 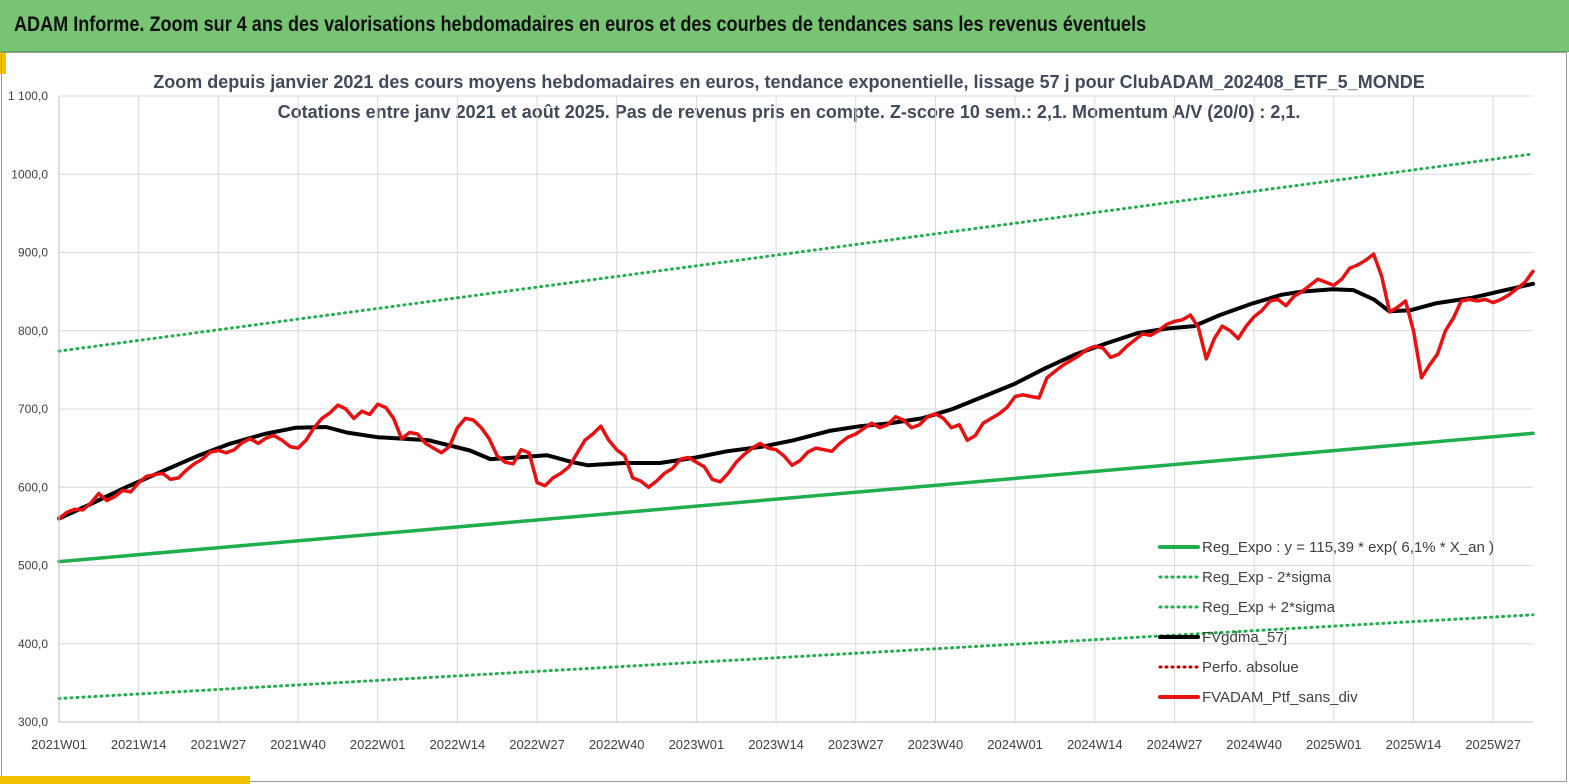 I want to click on accent-bar-bottom, so click(x=125, y=780).